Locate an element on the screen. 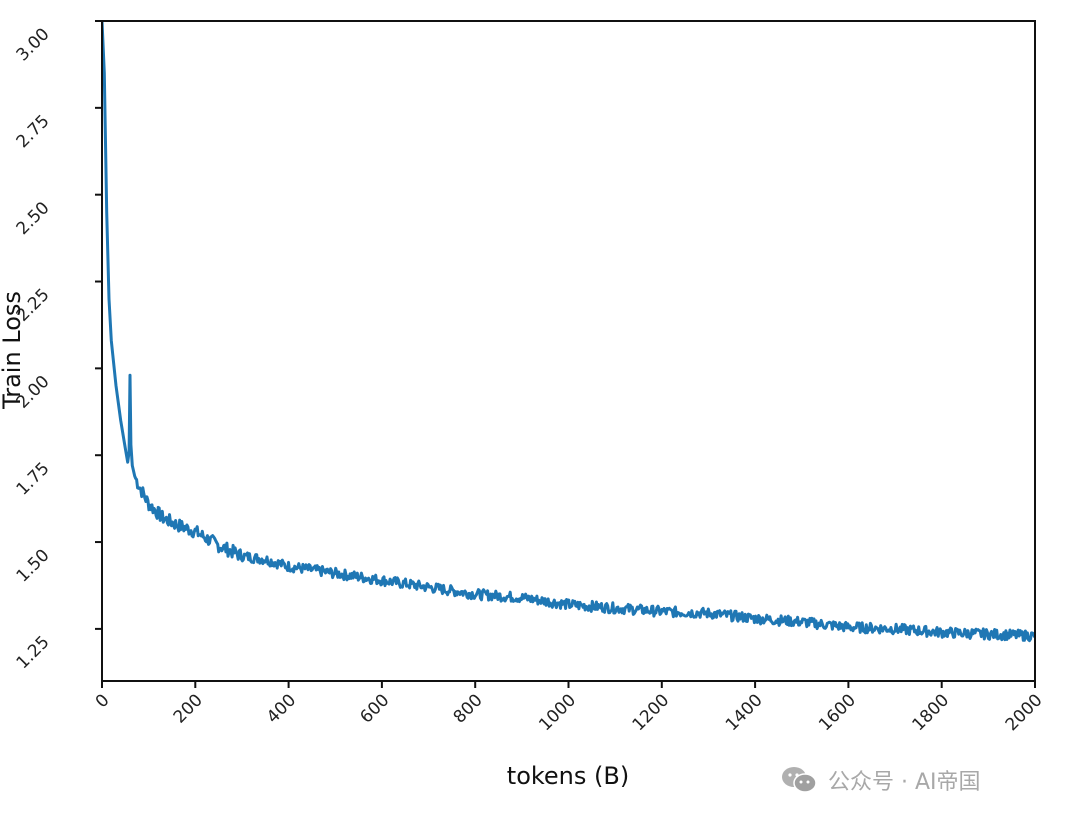 The height and width of the screenshot is (824, 1069). x-tick-label: 2000 is located at coordinates (1024, 712).